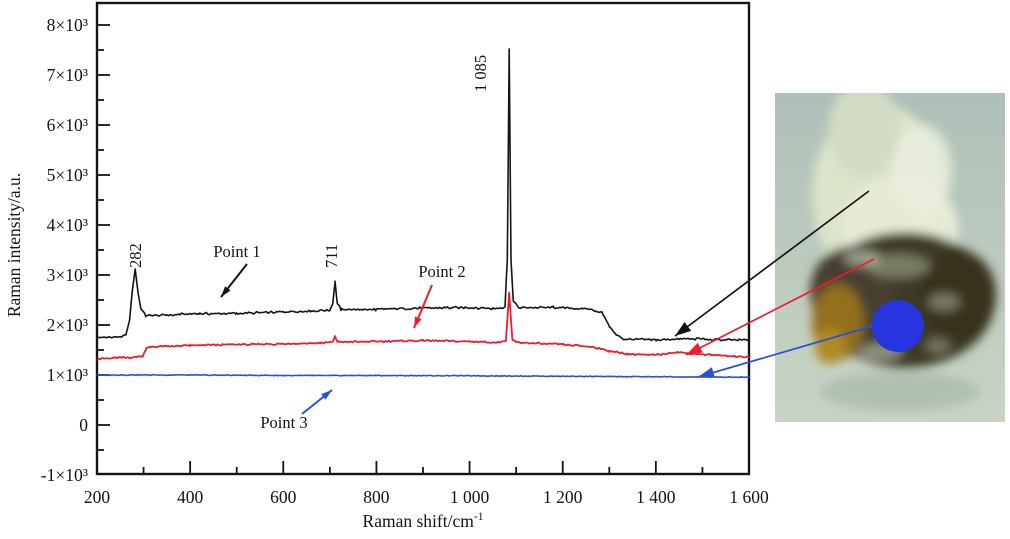  Describe the element at coordinates (898, 326) in the screenshot. I see `sampling-spot-marker` at that location.